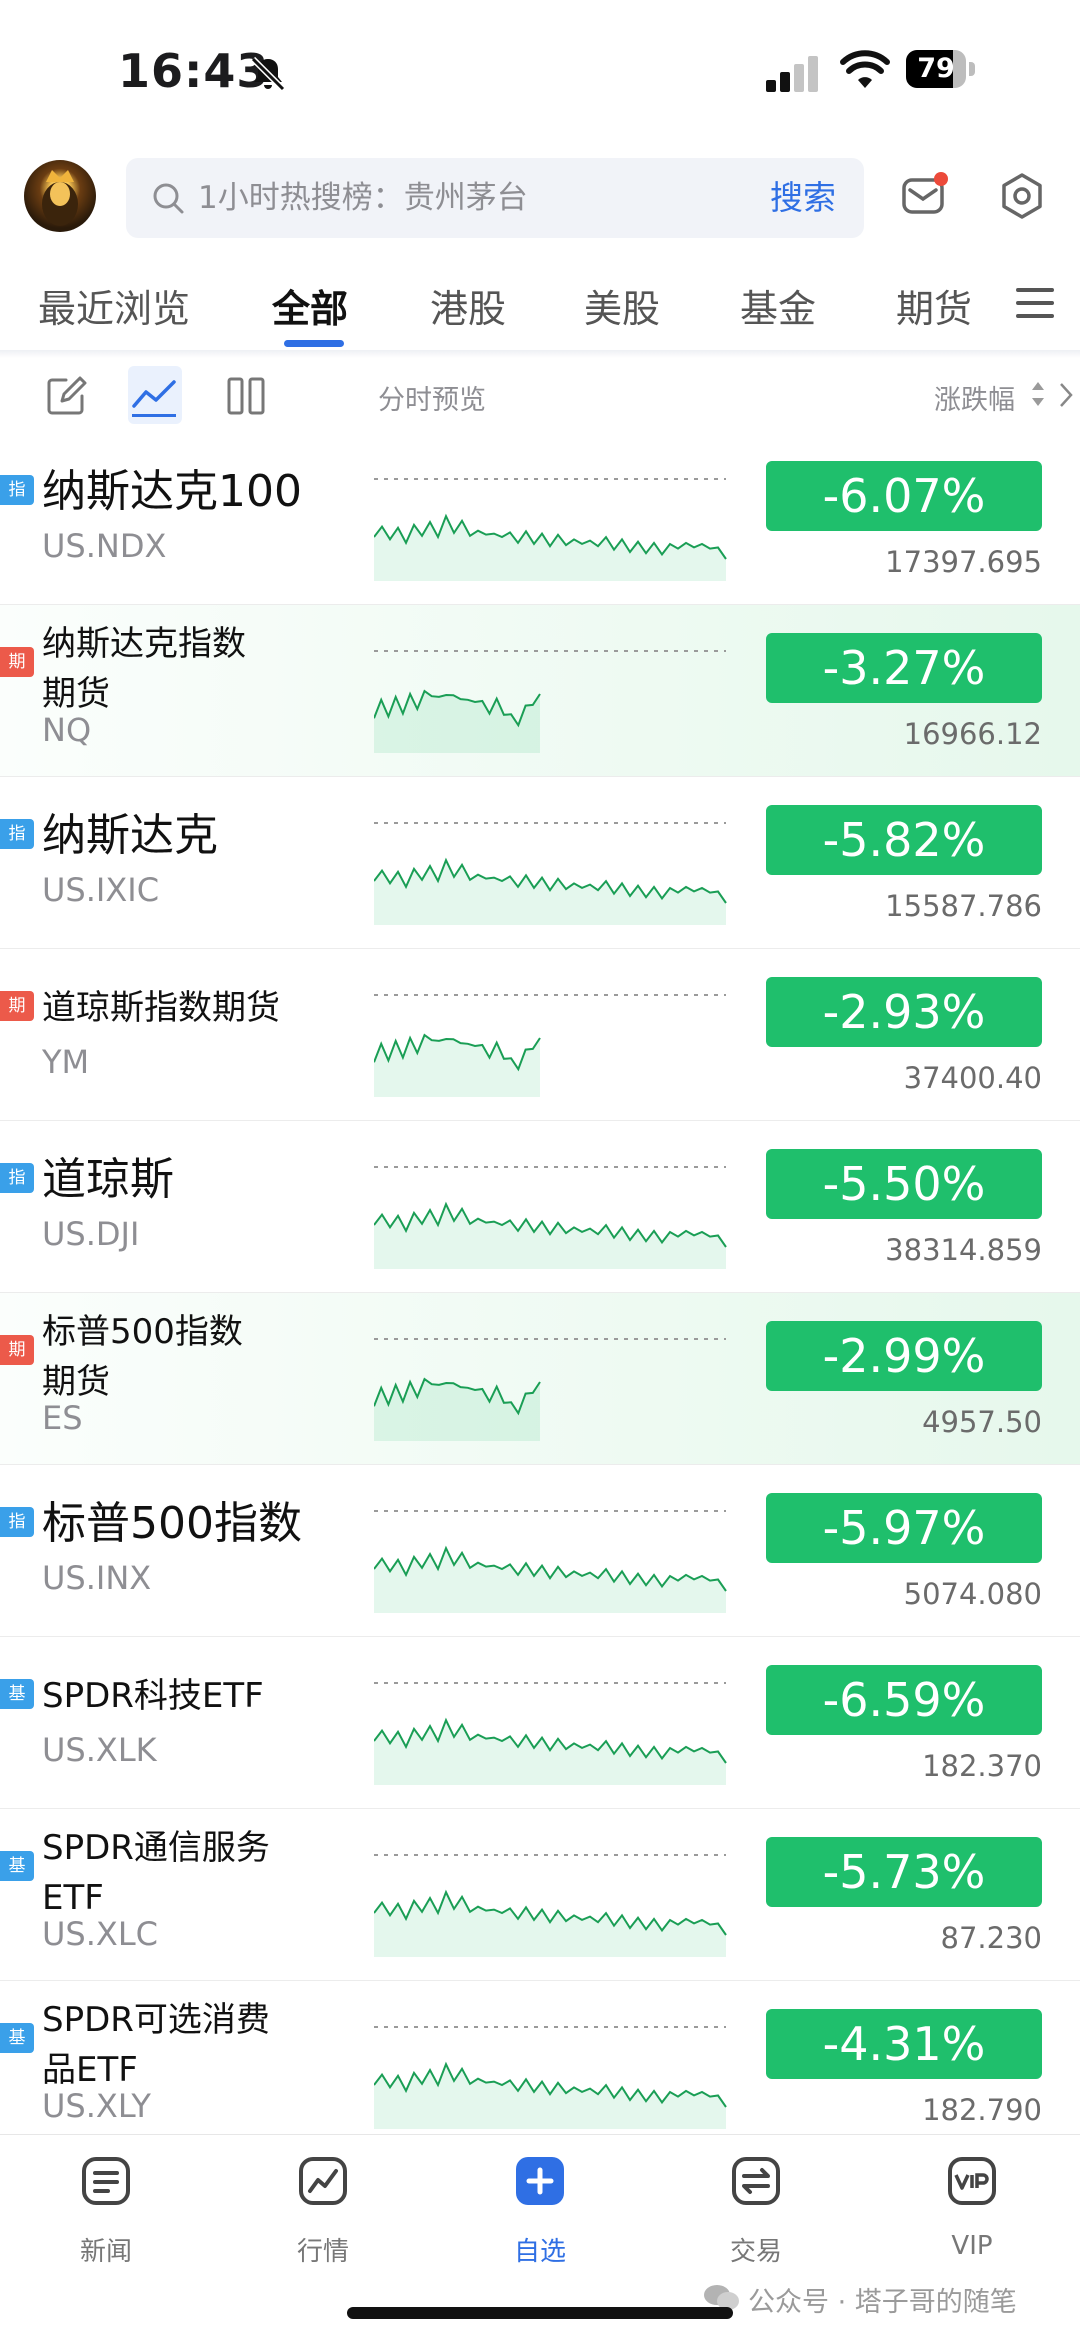 The image size is (1080, 2342). What do you see at coordinates (156, 1873) in the screenshot?
I see `security-name: SPDR通信服务 ETF` at bounding box center [156, 1873].